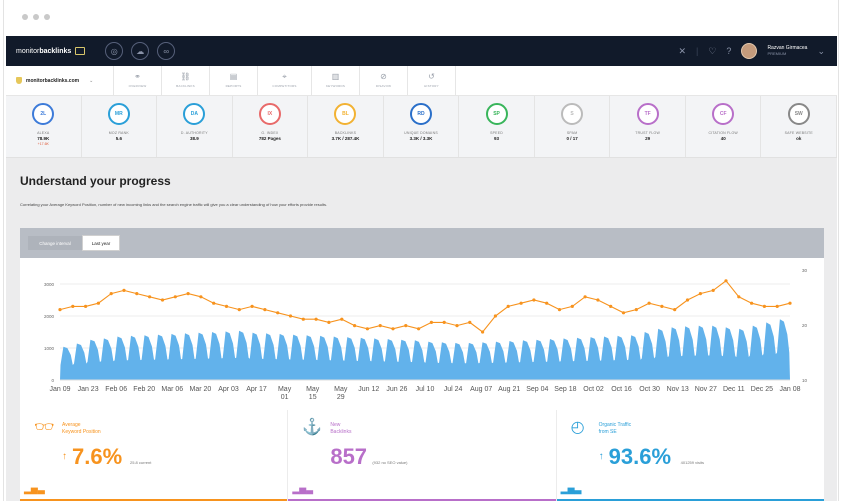 This screenshot has height=501, width=846. Describe the element at coordinates (154, 500) in the screenshot. I see `stat-underline` at that location.